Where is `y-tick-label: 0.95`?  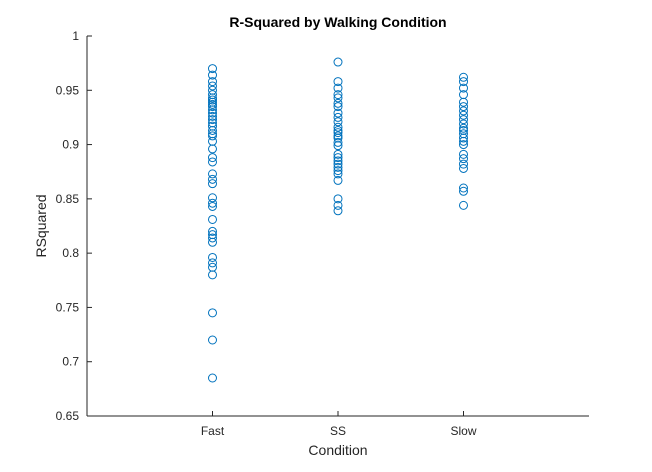 y-tick-label: 0.95 is located at coordinates (68, 90).